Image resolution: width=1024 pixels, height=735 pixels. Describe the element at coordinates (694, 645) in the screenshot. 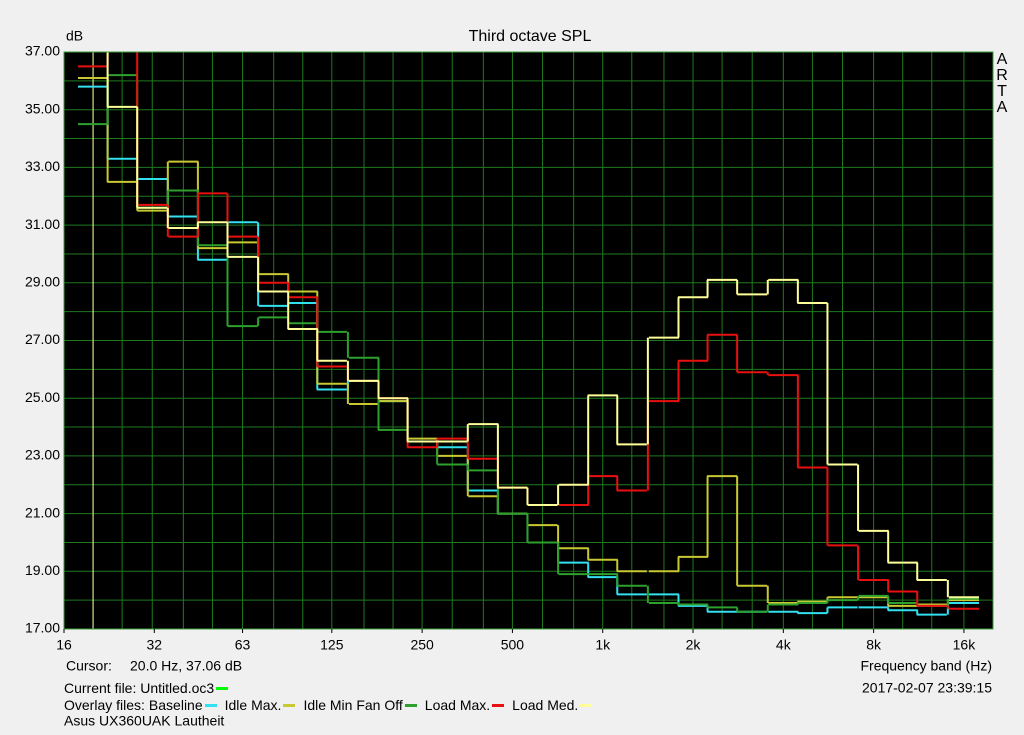

I see `x-tick-label: 2k` at that location.